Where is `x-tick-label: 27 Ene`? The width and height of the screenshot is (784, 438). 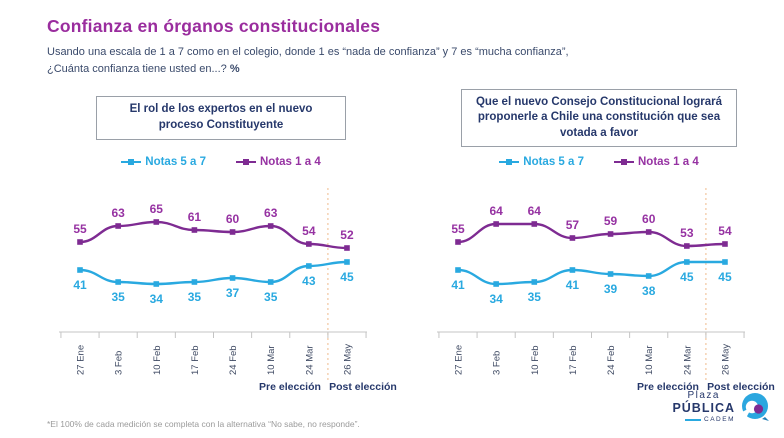
x-tick-label: 27 Ene is located at coordinates (81, 360).